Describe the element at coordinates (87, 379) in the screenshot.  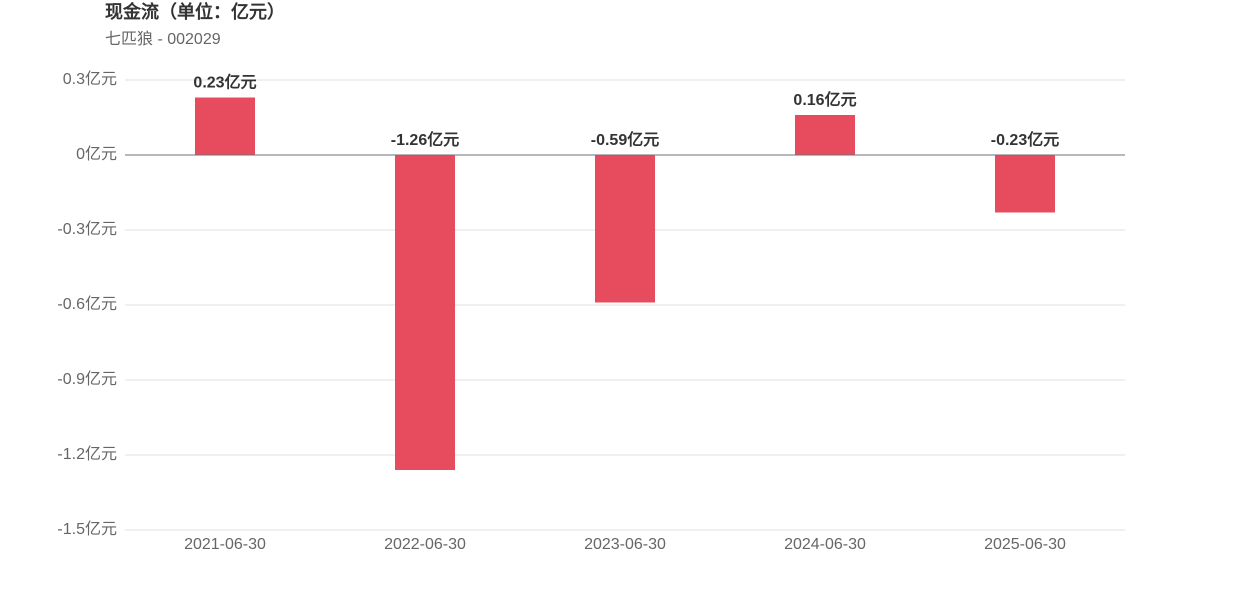
I see `y-tick-label: -0.9亿元` at that location.